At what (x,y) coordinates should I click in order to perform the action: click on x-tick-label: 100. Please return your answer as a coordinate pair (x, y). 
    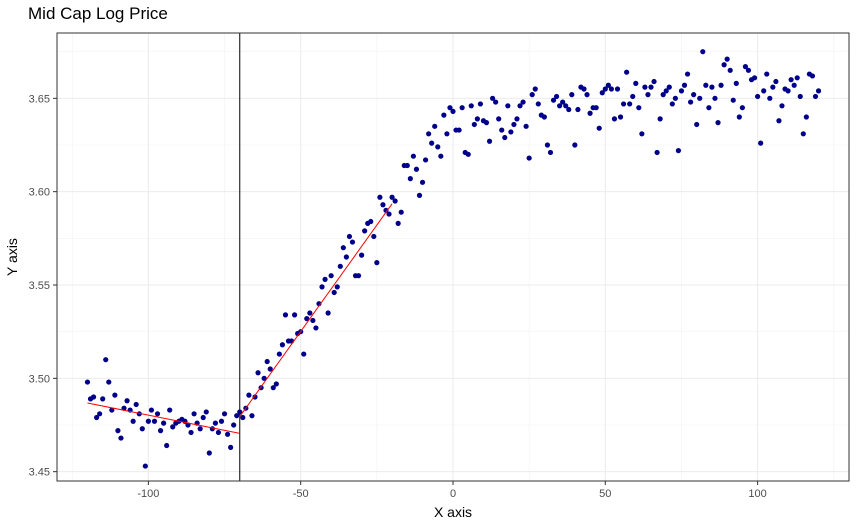
    Looking at the image, I should click on (757, 494).